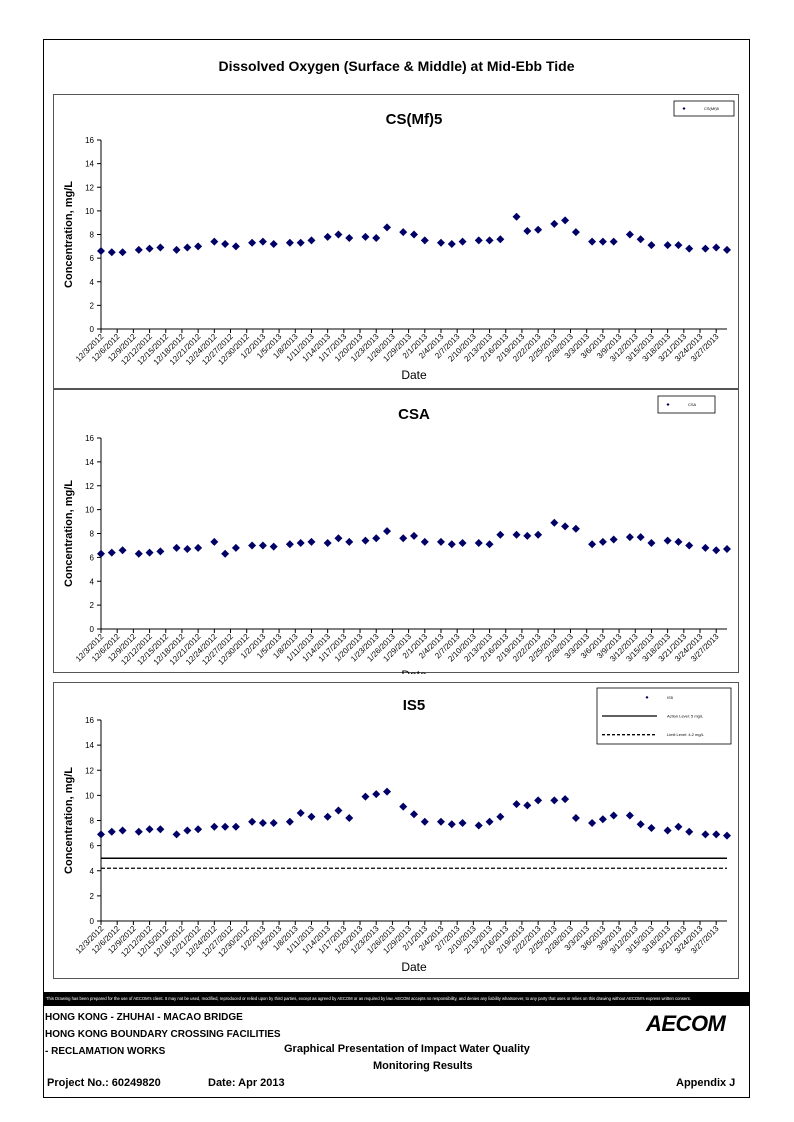 The image size is (794, 1122). I want to click on y-tick-label: 2, so click(92, 896).